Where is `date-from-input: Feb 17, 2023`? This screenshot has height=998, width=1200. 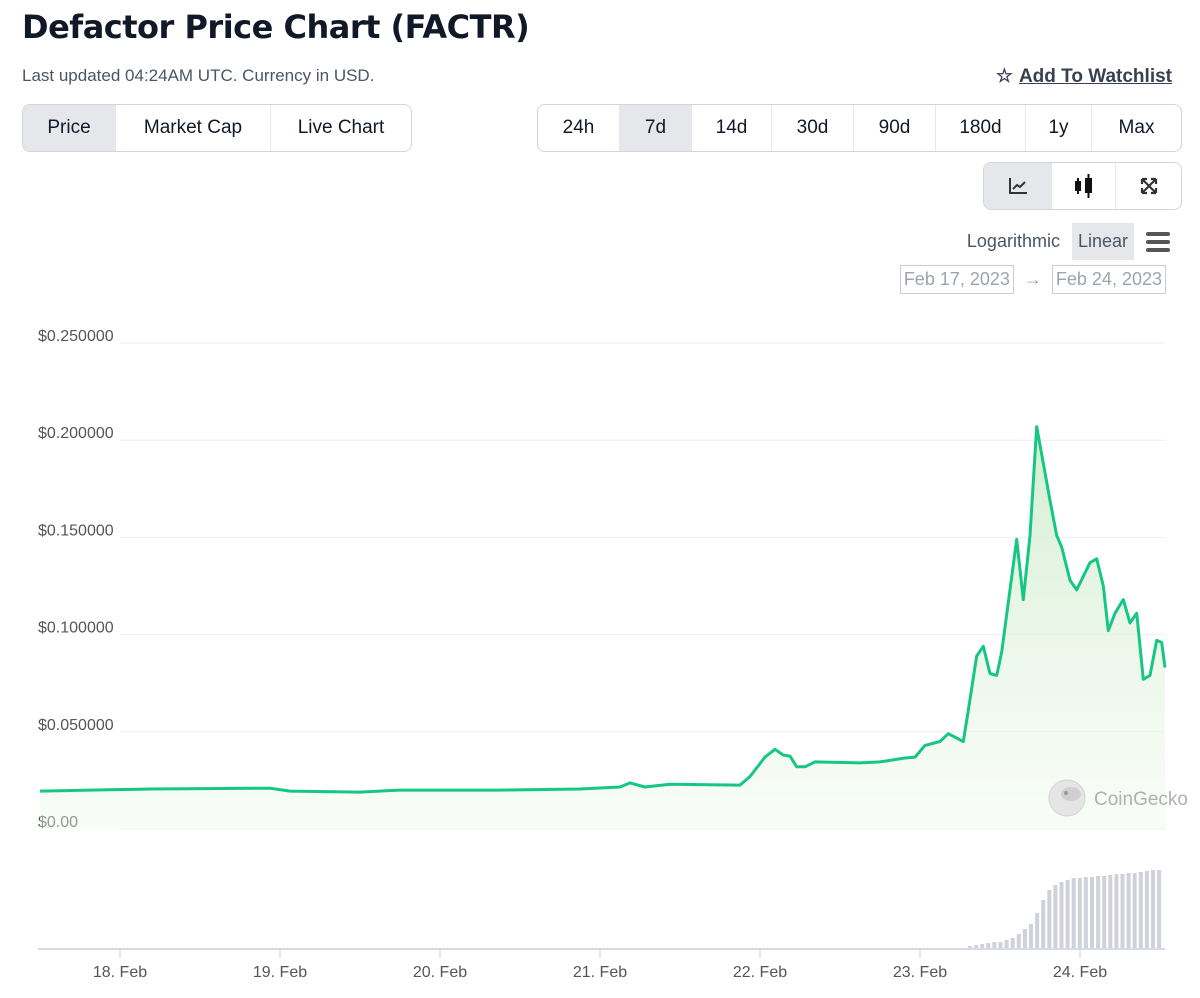
date-from-input: Feb 17, 2023 is located at coordinates (956, 279).